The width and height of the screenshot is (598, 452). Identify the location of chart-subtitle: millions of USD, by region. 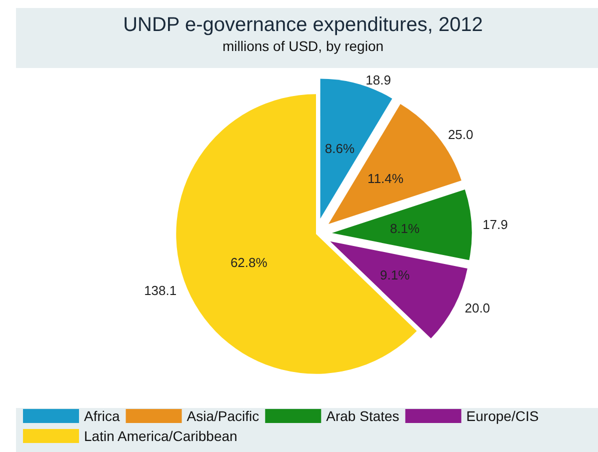
(303, 46).